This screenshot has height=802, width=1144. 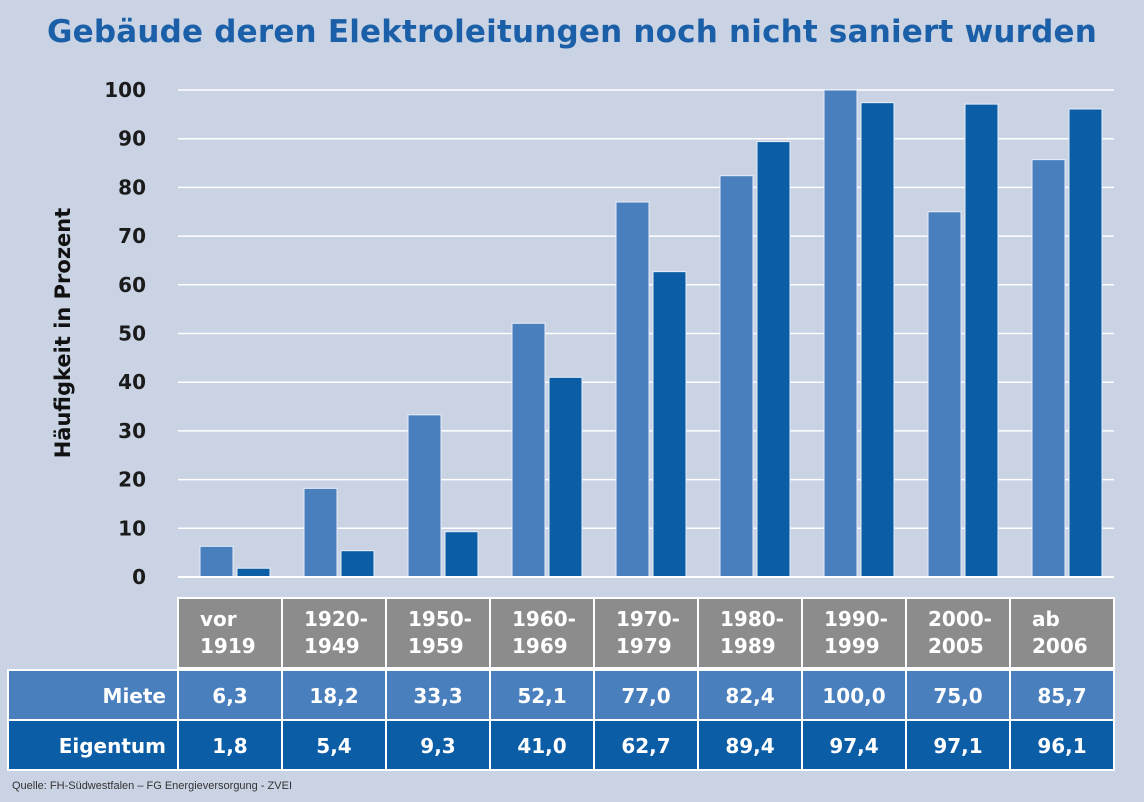 I want to click on data-label: 77,0, so click(x=645, y=696).